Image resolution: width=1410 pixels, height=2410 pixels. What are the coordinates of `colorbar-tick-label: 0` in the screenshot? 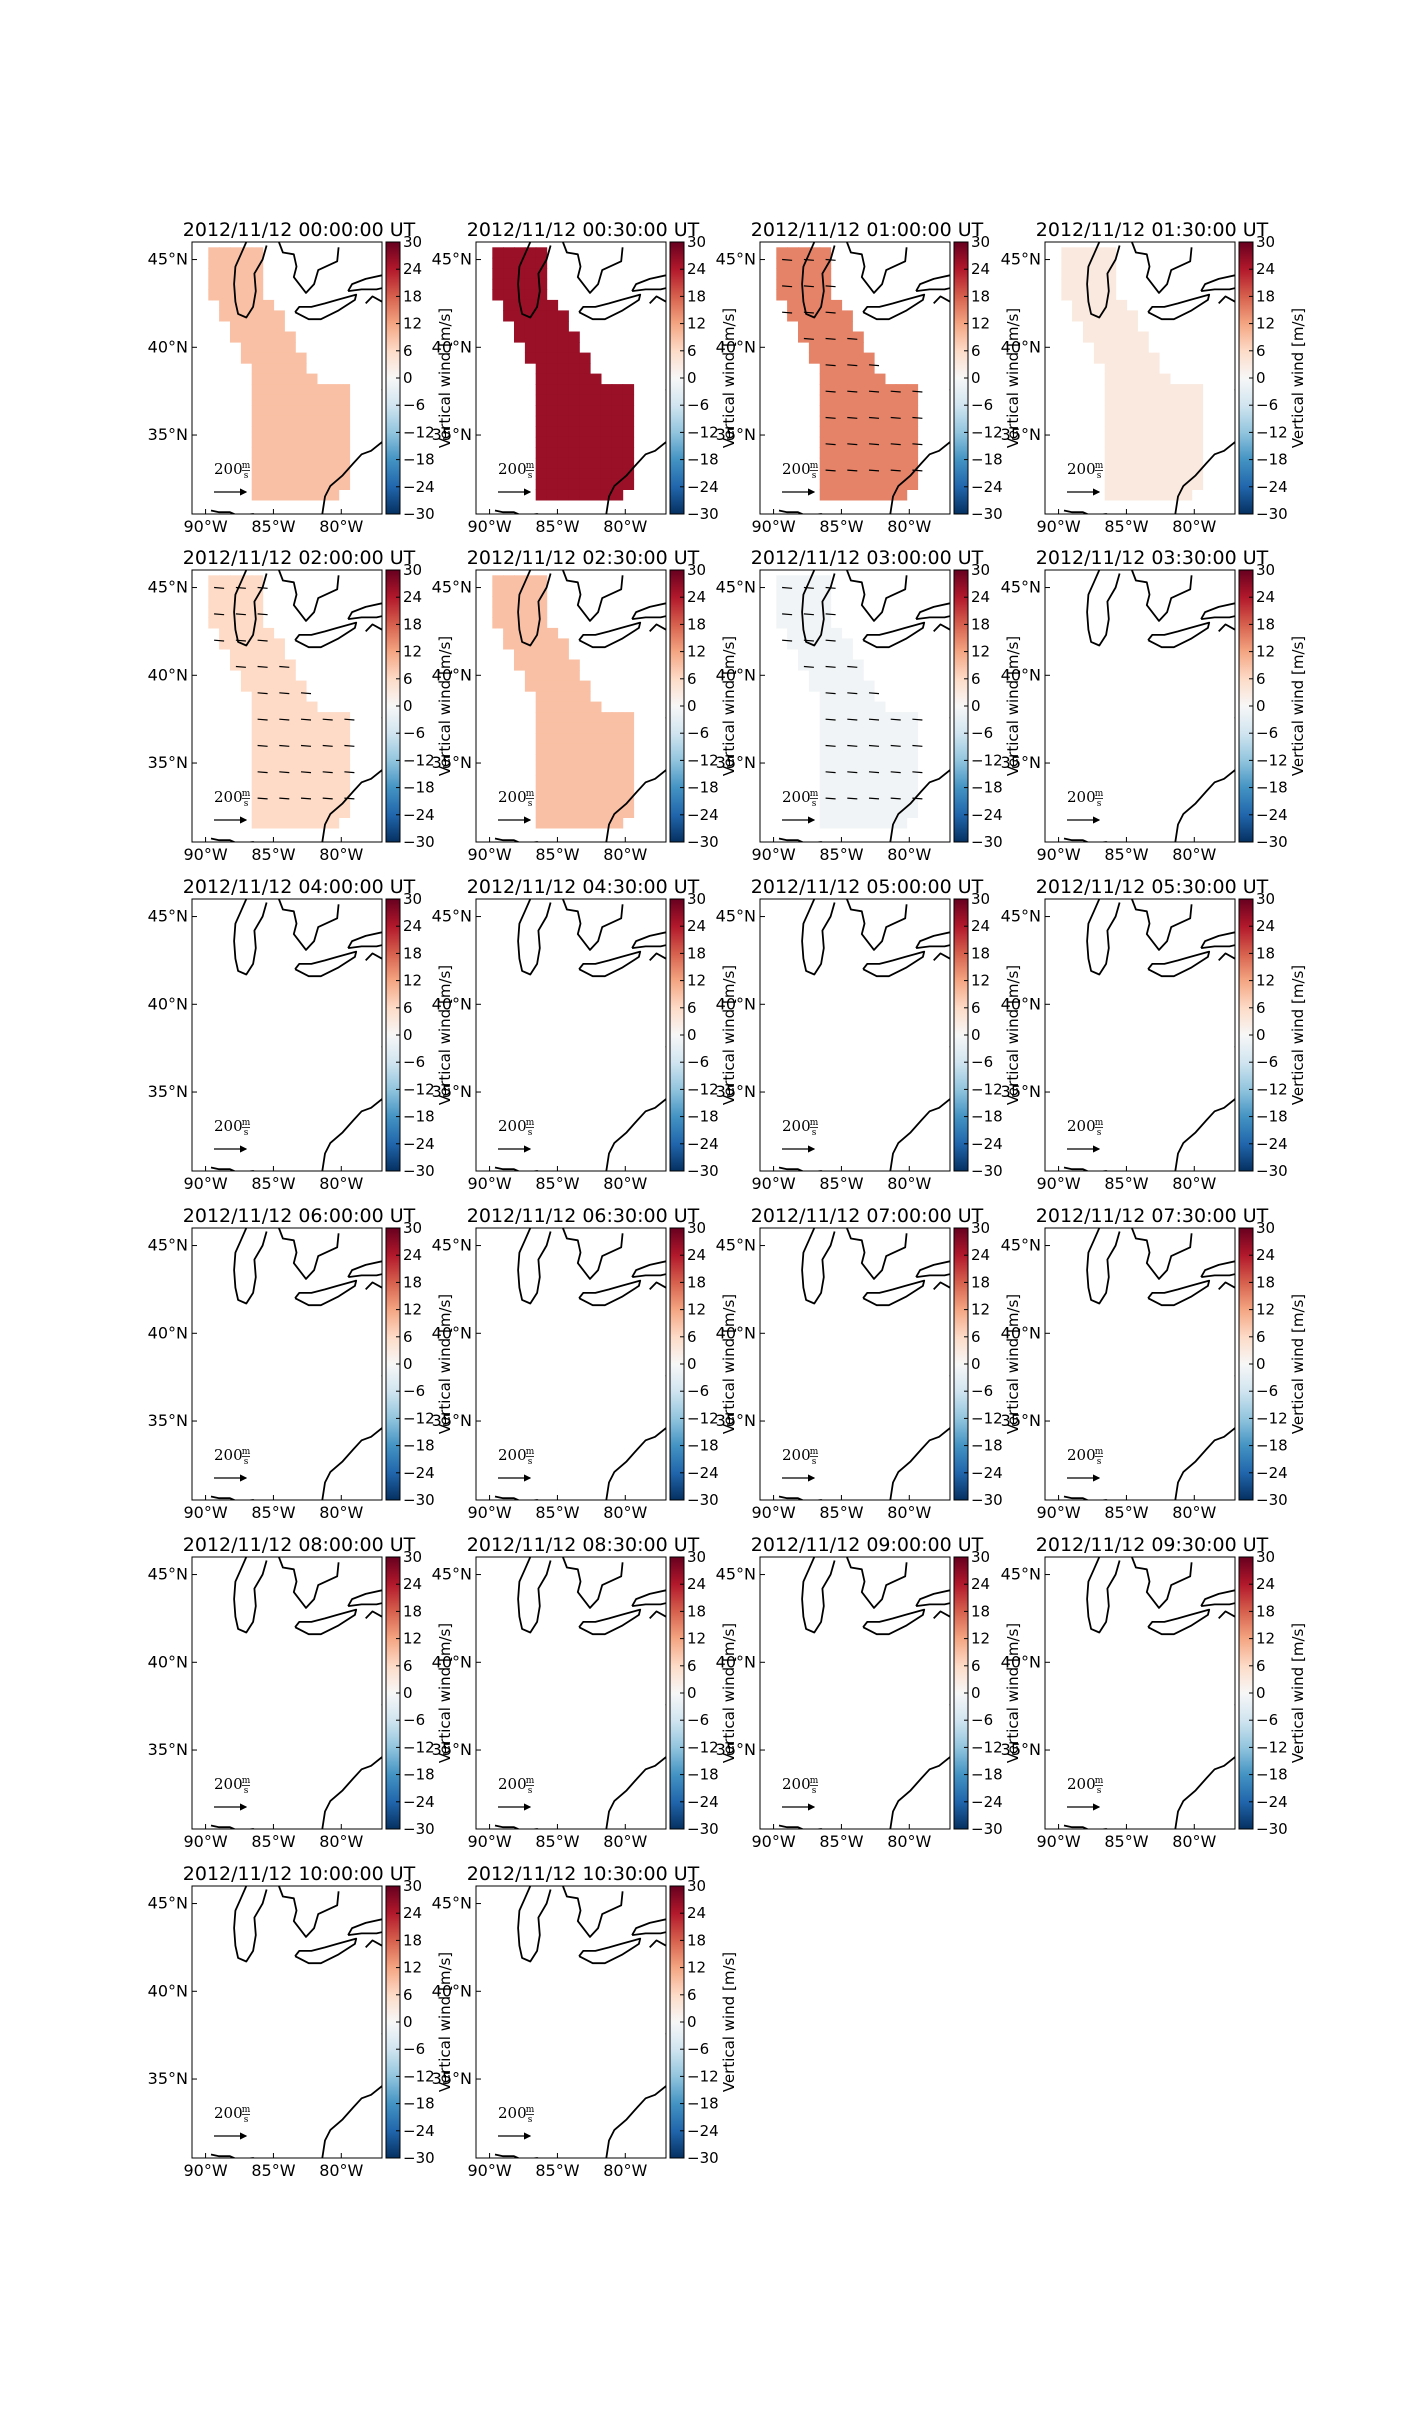 It's located at (408, 2022).